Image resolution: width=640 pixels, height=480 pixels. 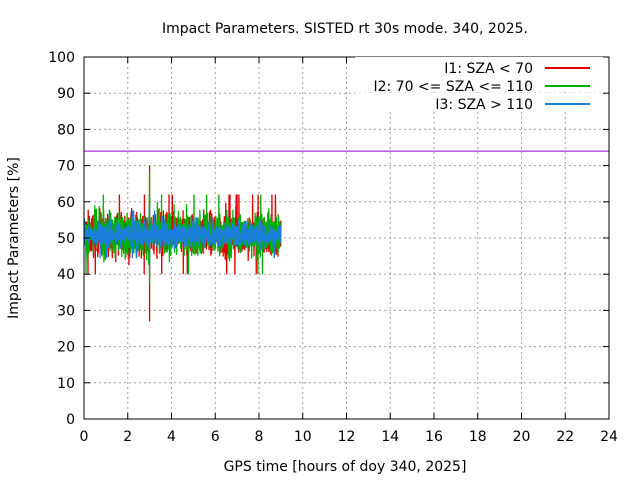 I want to click on x-tick-label: 0, so click(x=84, y=437).